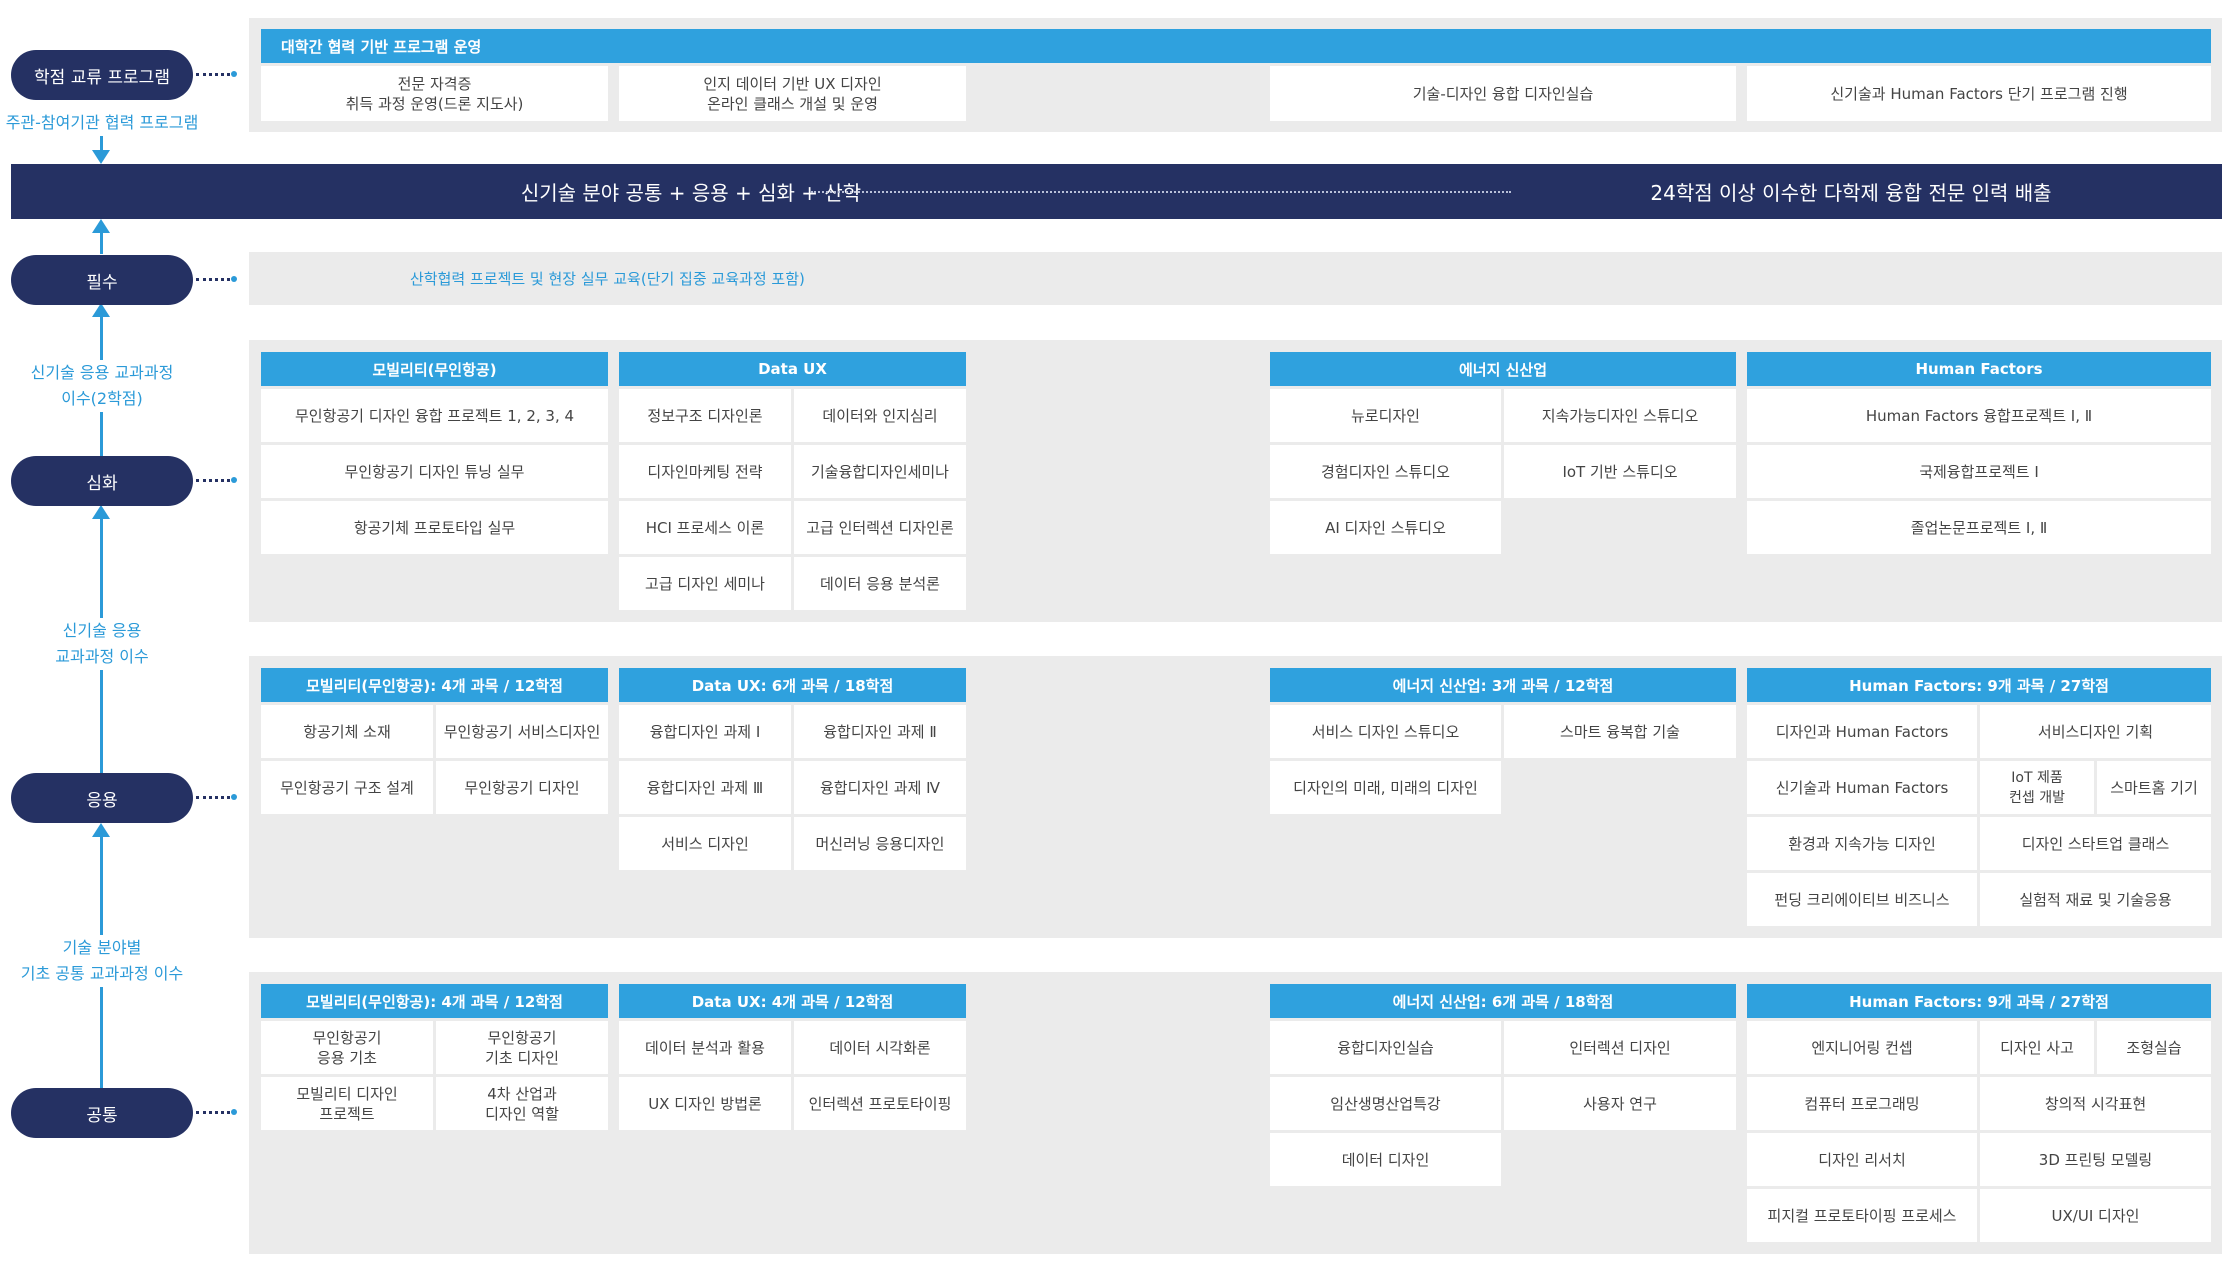  I want to click on course-cell: IoT 기반 스튜디오, so click(1620, 471).